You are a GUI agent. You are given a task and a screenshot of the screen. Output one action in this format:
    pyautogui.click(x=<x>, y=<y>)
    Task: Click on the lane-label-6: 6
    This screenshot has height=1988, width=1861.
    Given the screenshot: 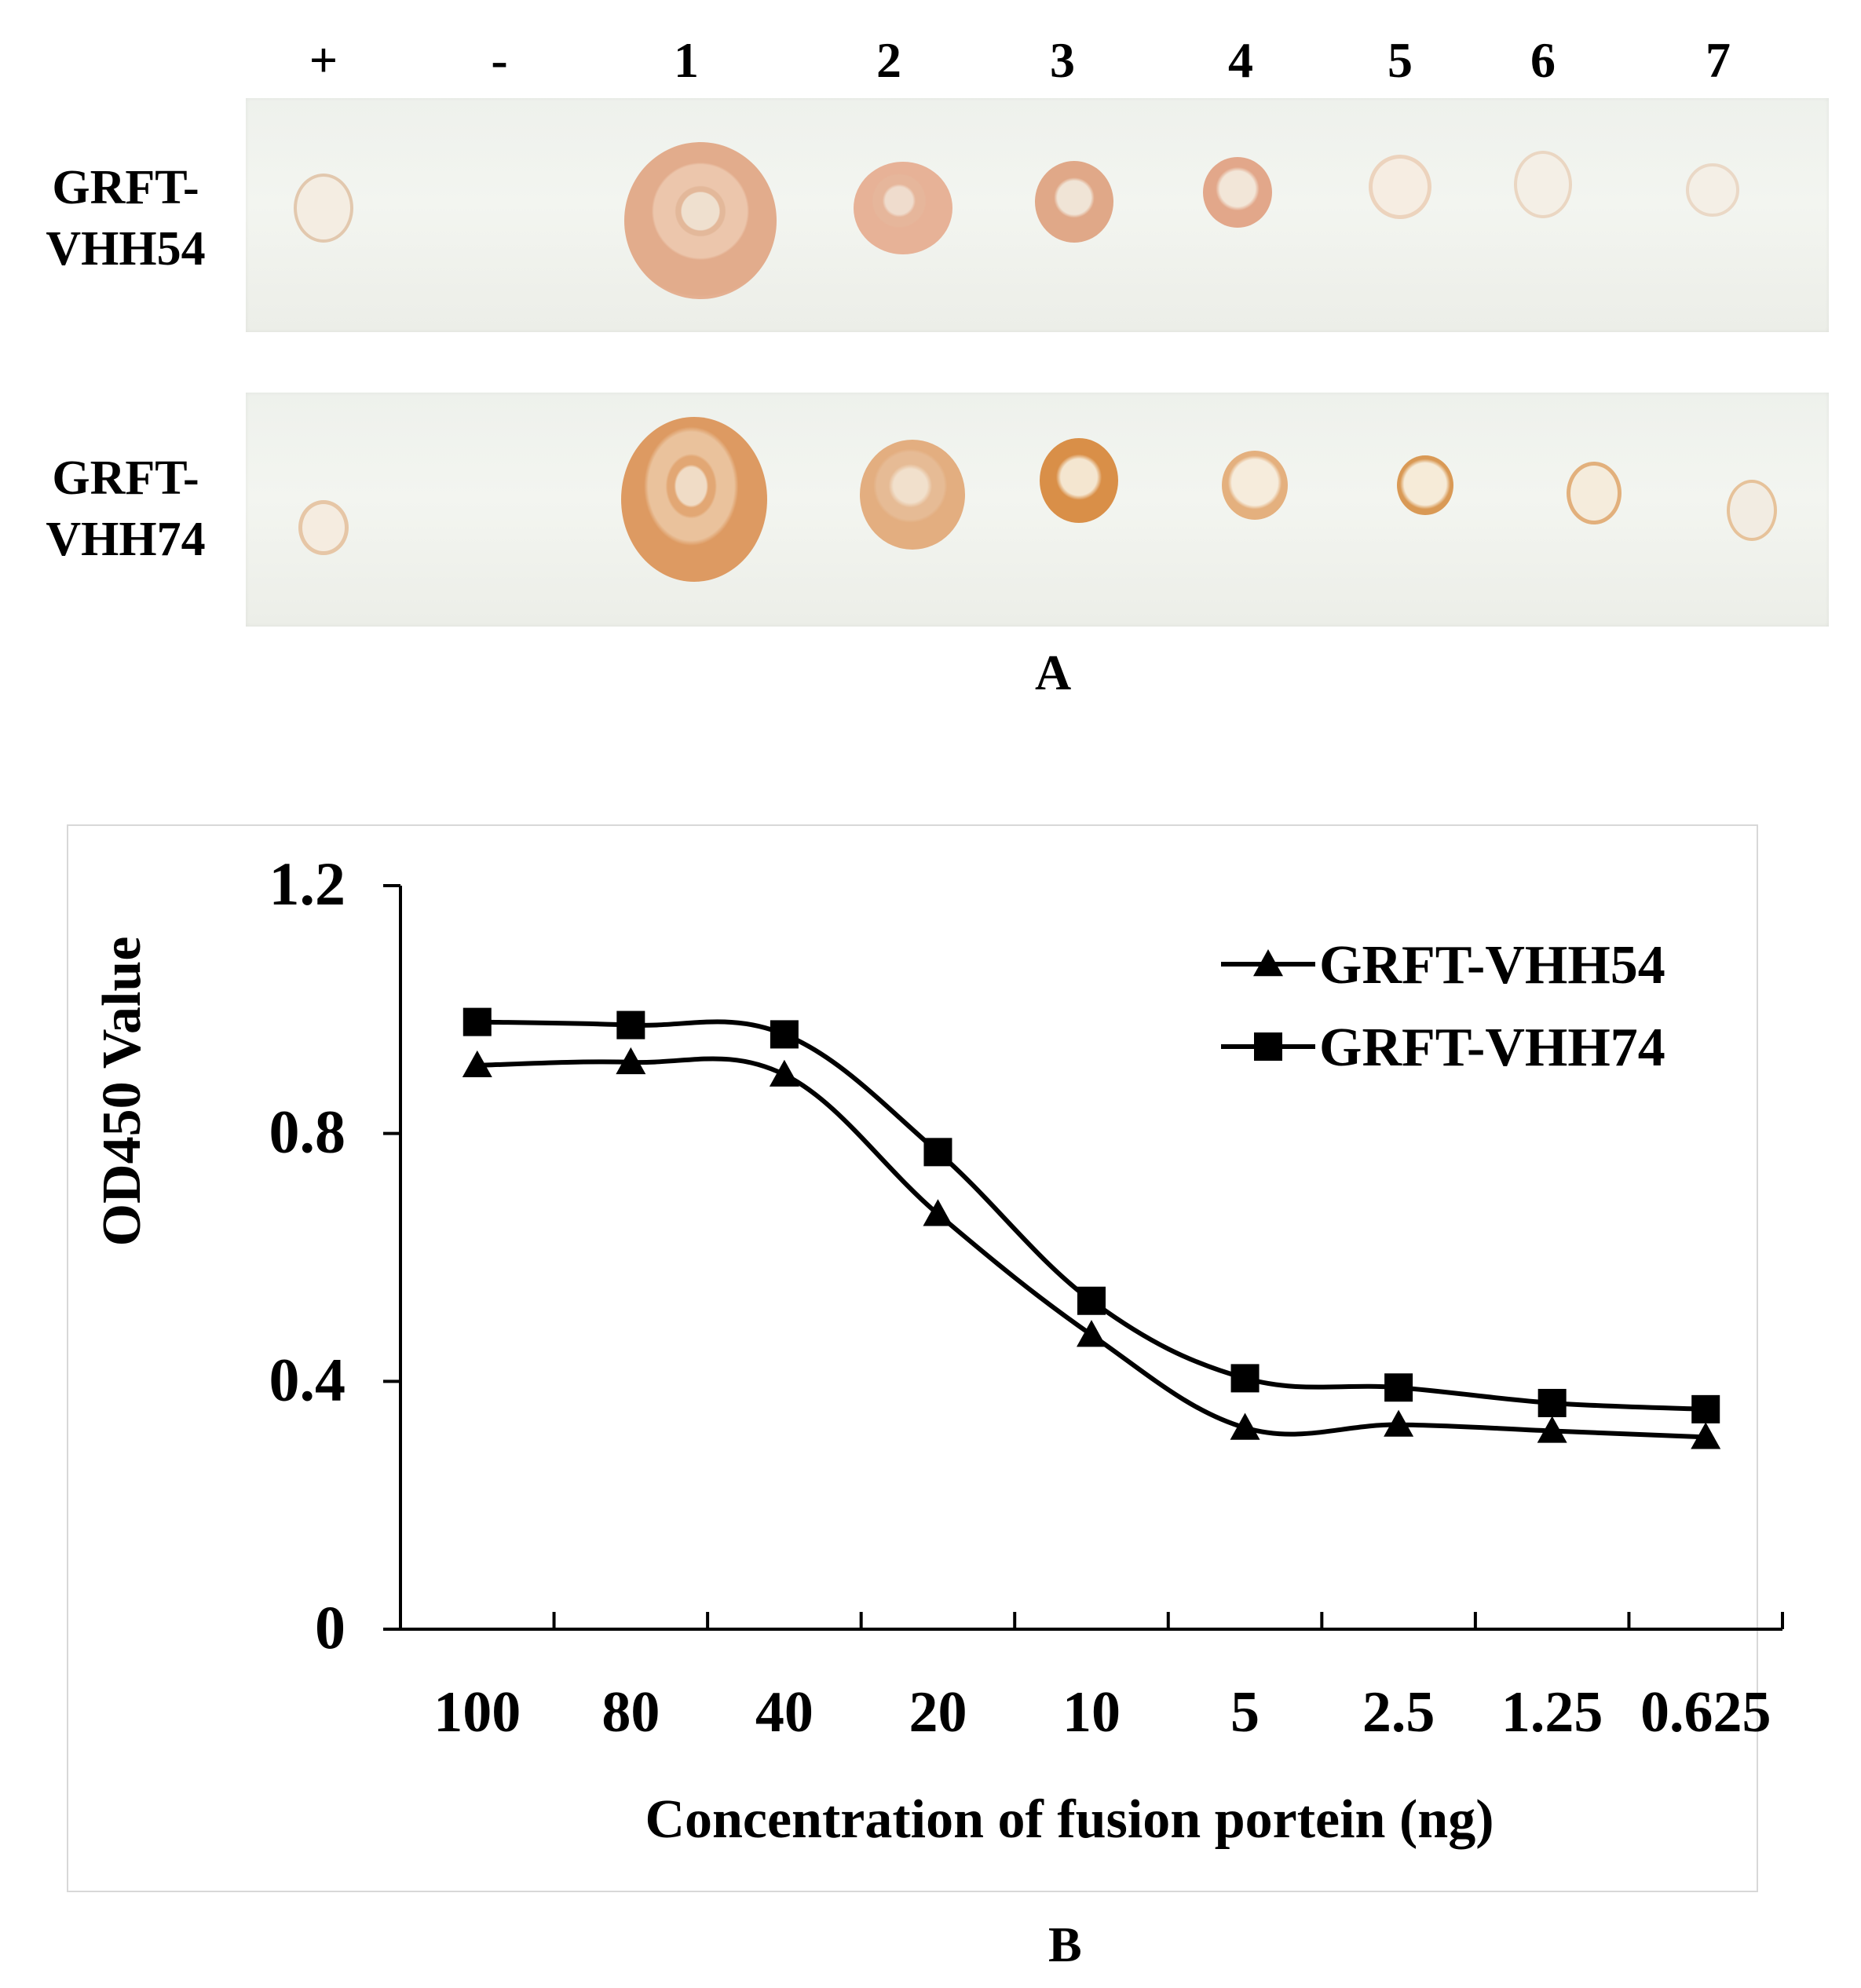 What is the action you would take?
    pyautogui.click(x=1543, y=60)
    